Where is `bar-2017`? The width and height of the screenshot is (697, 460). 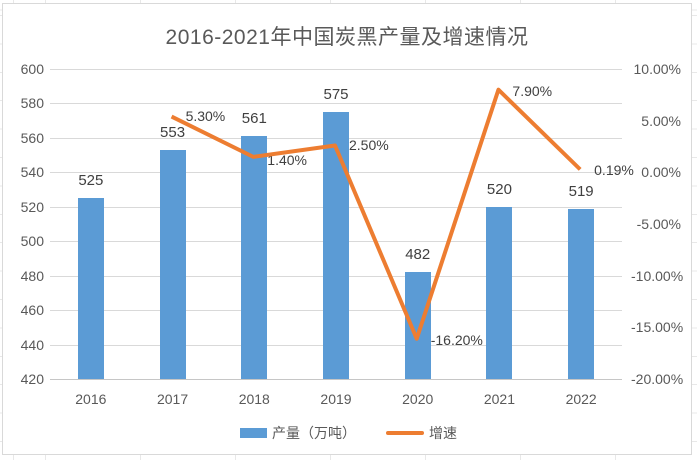
bar-2017 is located at coordinates (172, 264).